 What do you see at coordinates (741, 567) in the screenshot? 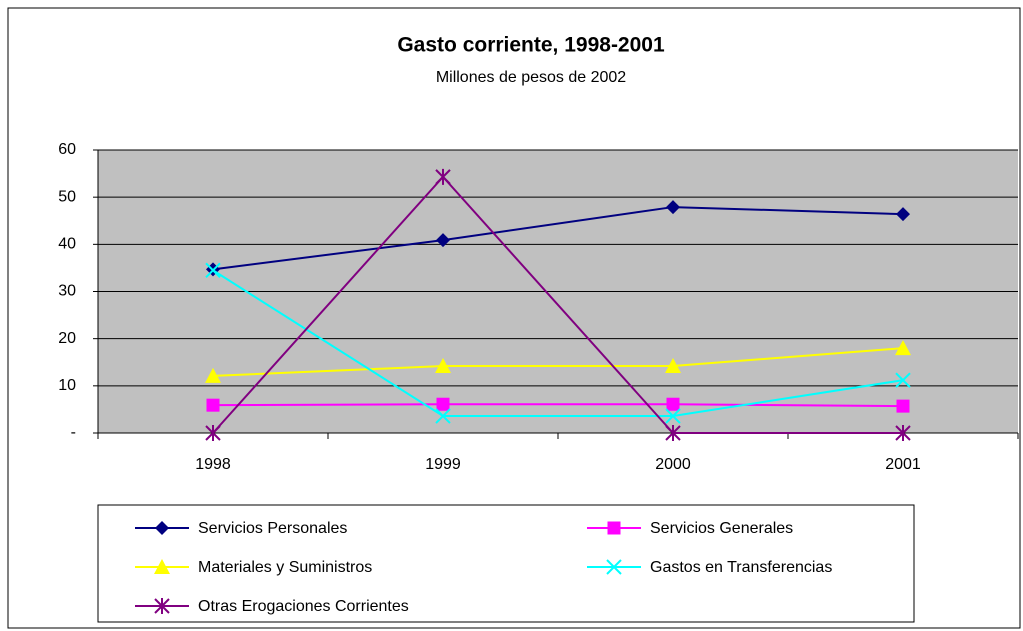
I see `legend-label: Gastos en Transferencias` at bounding box center [741, 567].